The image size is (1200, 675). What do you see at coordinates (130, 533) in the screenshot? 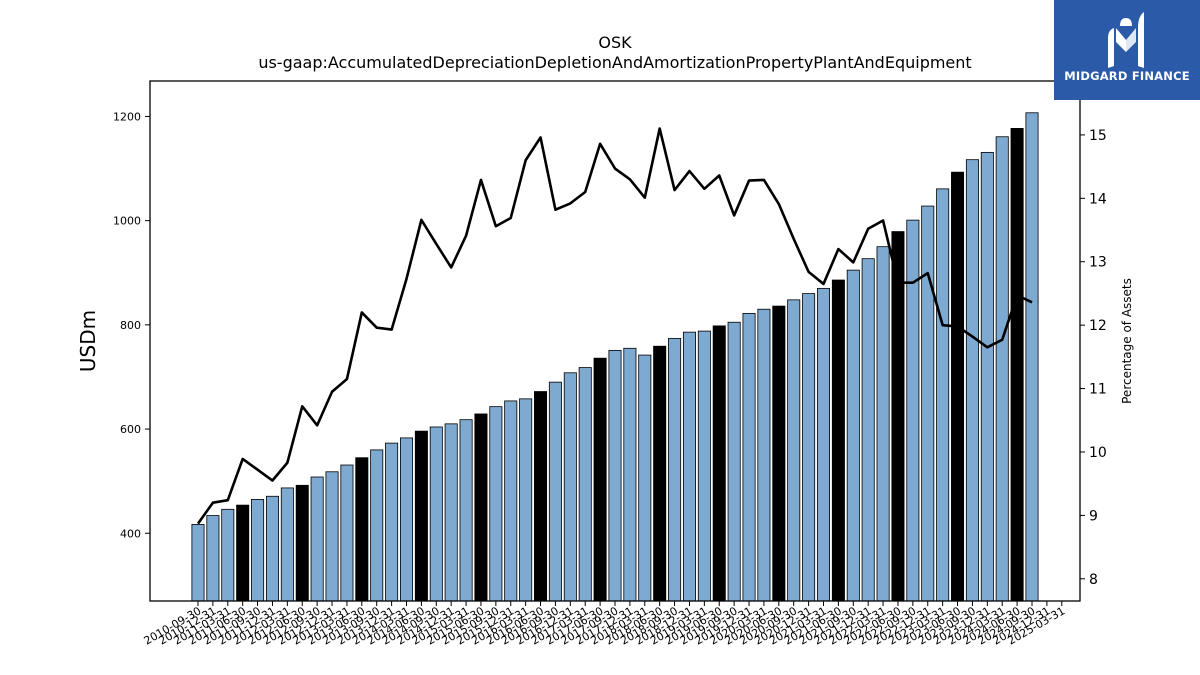
I see `y-tick-label: 400` at bounding box center [130, 533].